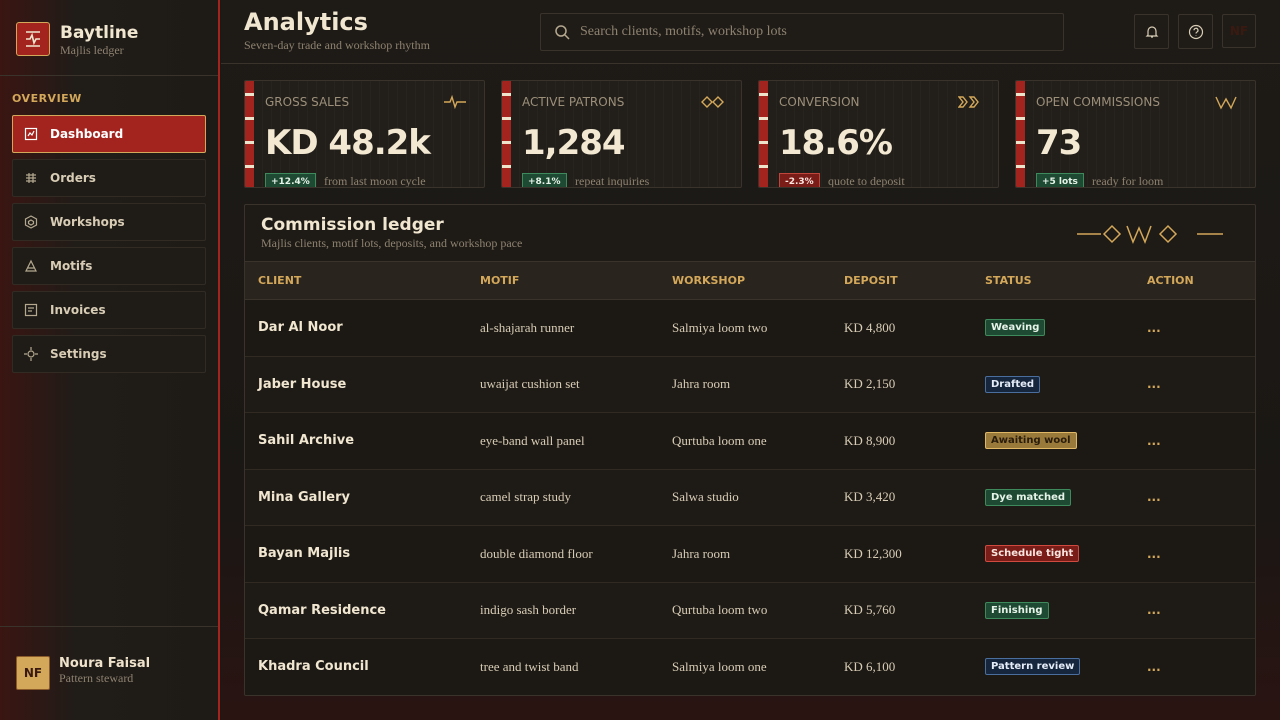 The height and width of the screenshot is (720, 1280). What do you see at coordinates (33, 39) in the screenshot?
I see `logo` at bounding box center [33, 39].